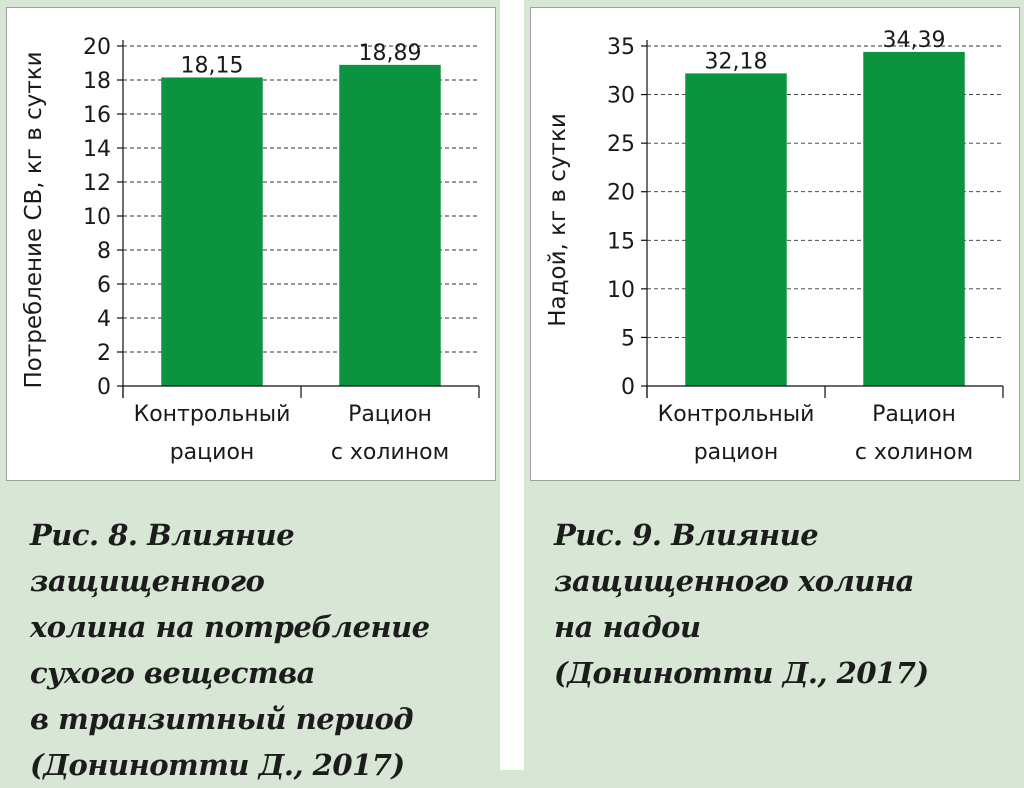 The image size is (1024, 788). Describe the element at coordinates (97, 149) in the screenshot. I see `y-tick-label: 14` at that location.